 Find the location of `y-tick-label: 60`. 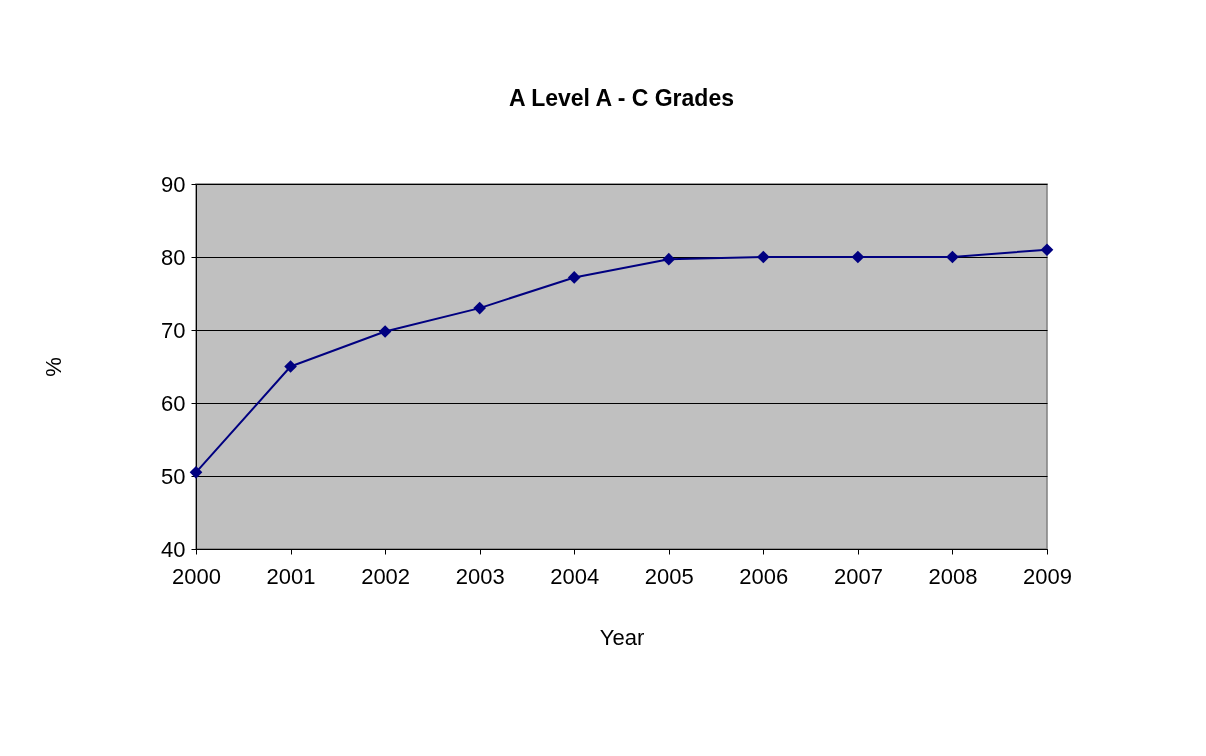

y-tick-label: 60 is located at coordinates (173, 403).